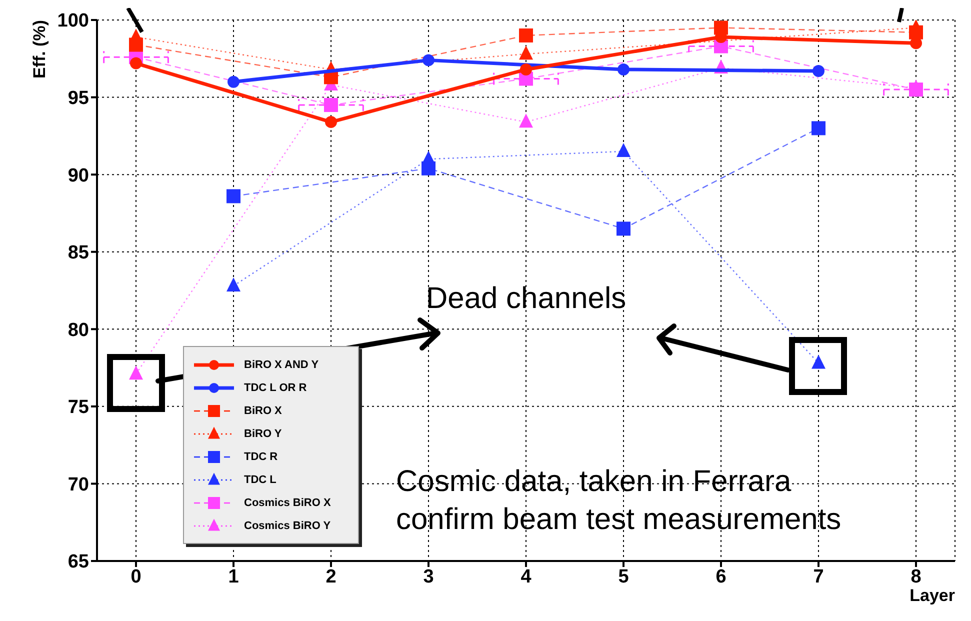  Describe the element at coordinates (79, 99) in the screenshot. I see `y-tick-label: 95` at that location.